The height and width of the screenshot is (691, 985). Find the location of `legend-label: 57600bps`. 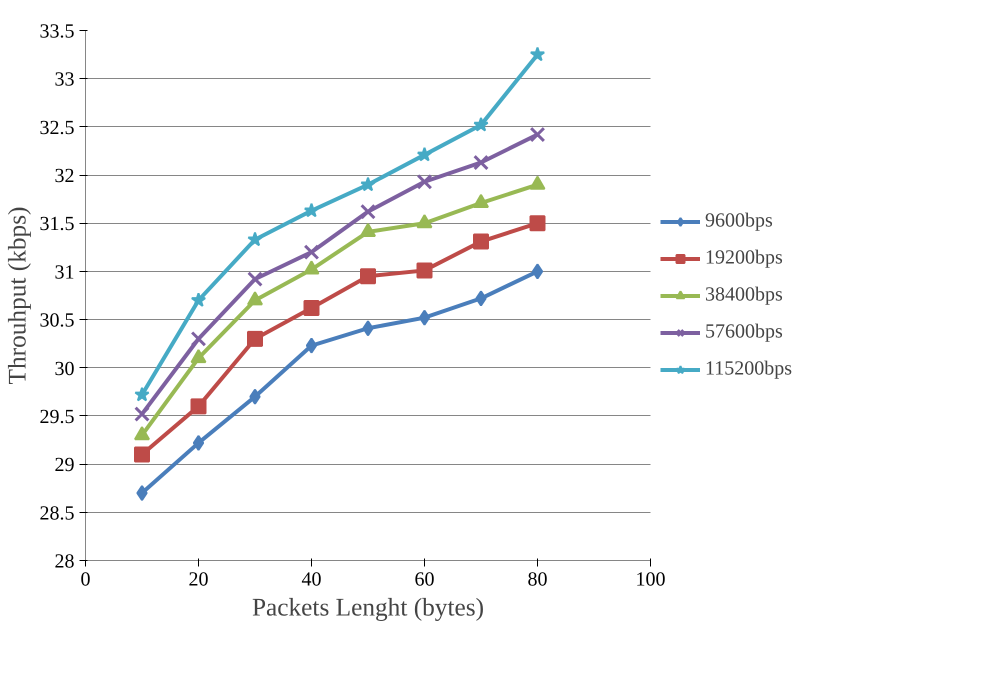

legend-label: 57600bps is located at coordinates (744, 332).